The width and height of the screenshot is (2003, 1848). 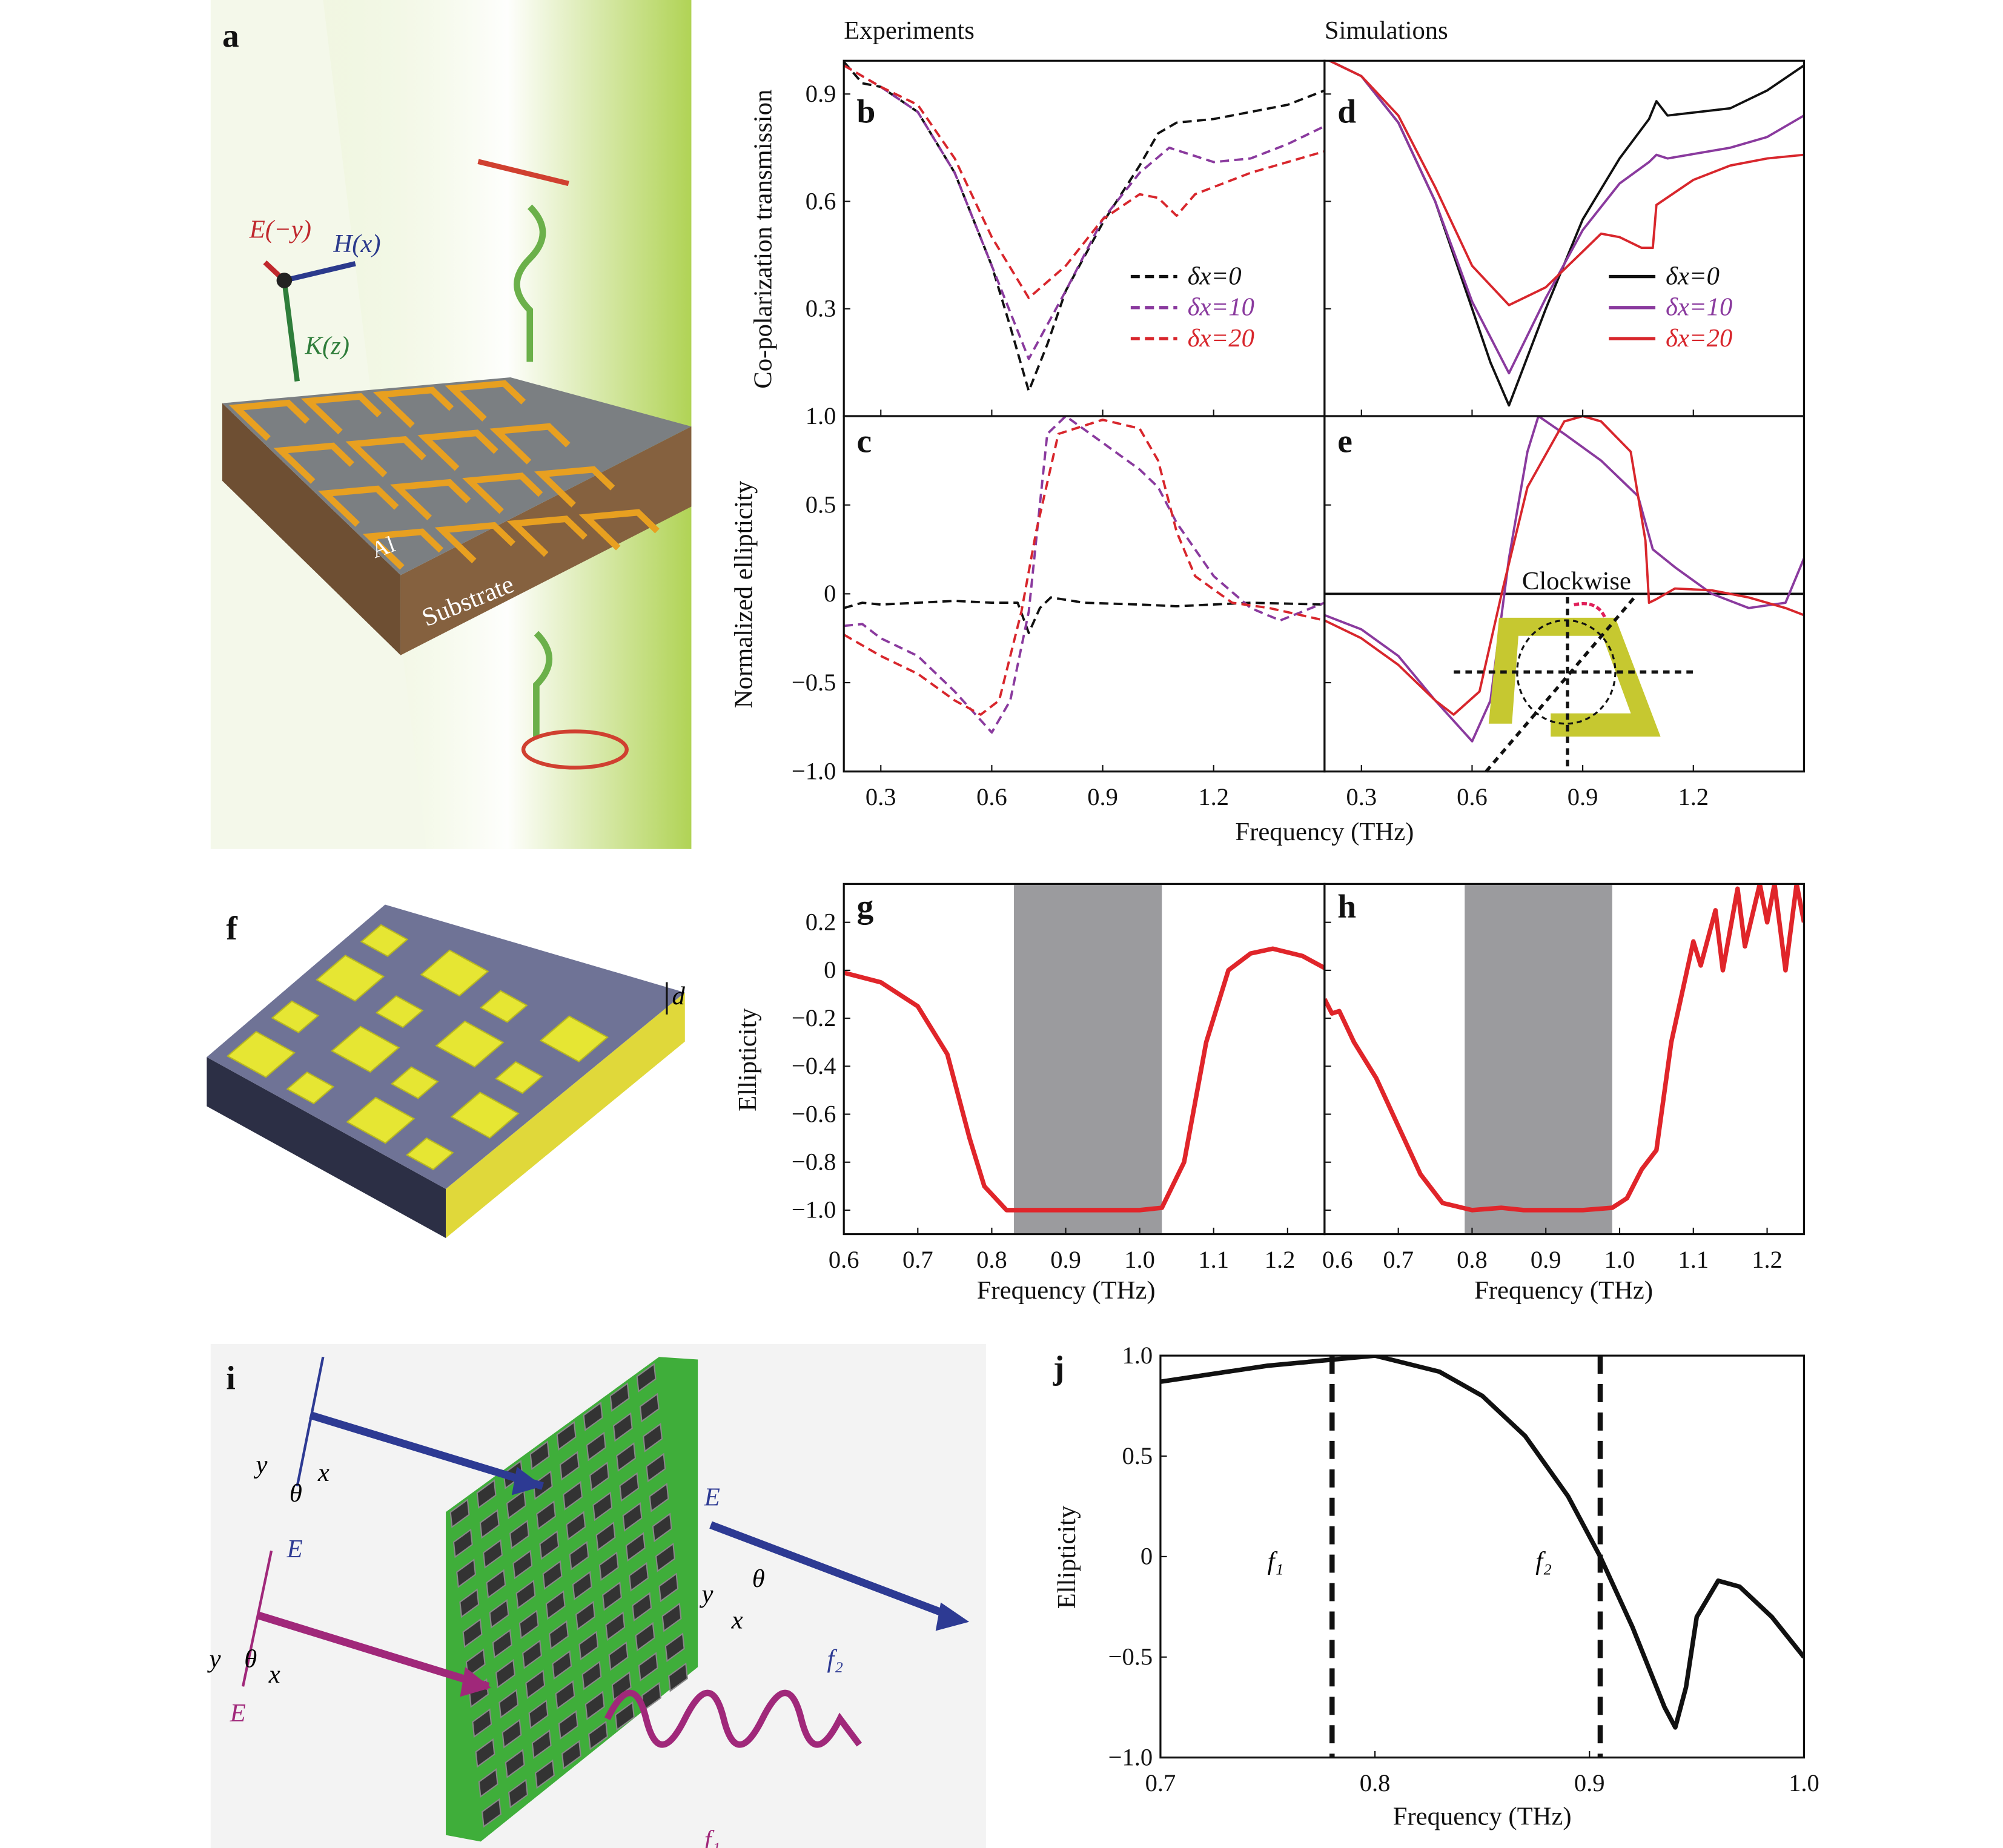 What do you see at coordinates (232, 928) in the screenshot?
I see `panel-label-f: f` at bounding box center [232, 928].